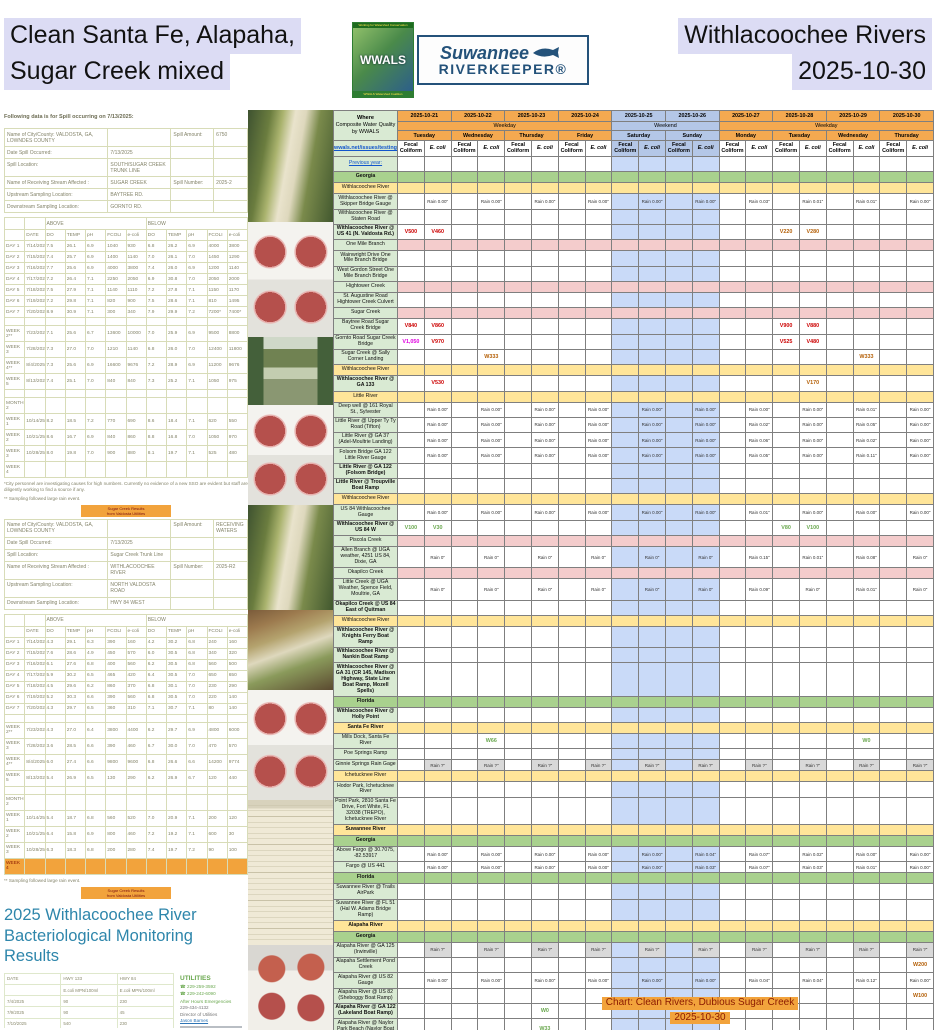  Describe the element at coordinates (383, 59) in the screenshot. I see `wwals-logo-text: WWALS` at that location.